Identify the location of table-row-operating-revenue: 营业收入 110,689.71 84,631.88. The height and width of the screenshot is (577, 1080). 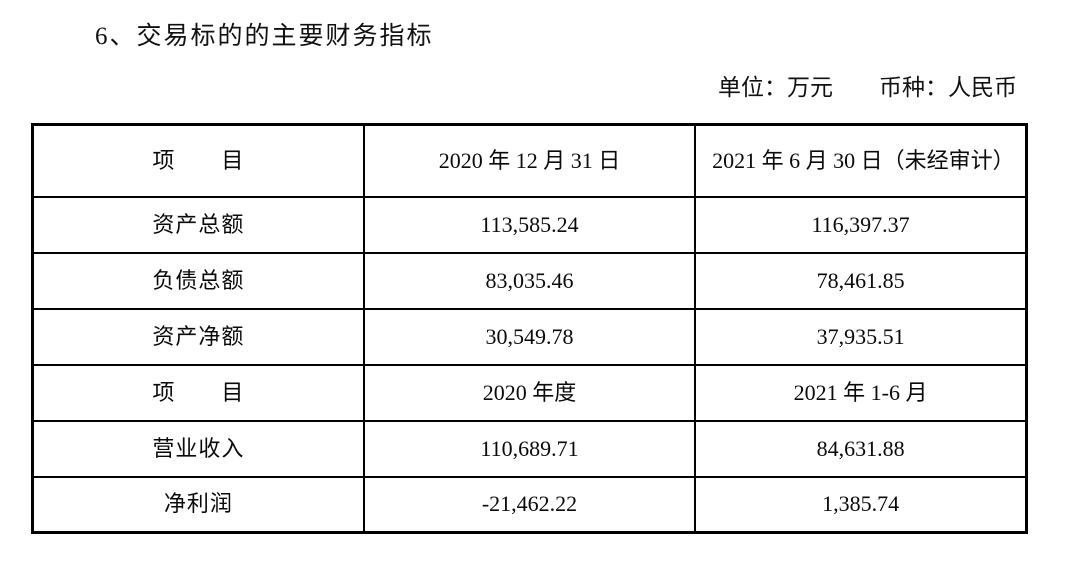
(529, 448).